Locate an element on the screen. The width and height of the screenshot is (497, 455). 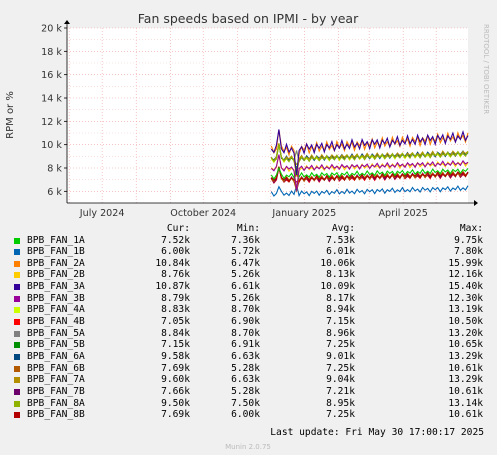
legend-series-name: BPB_FAN_2A is located at coordinates (56, 263).